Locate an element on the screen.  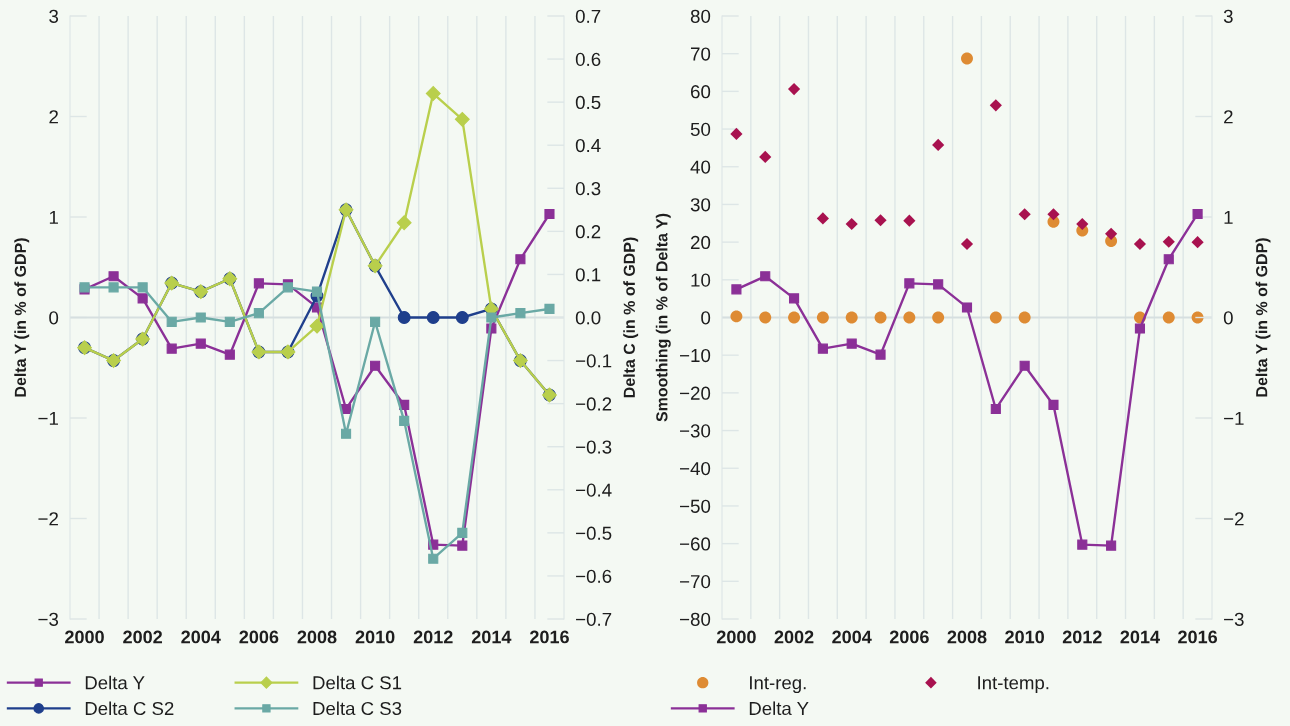
y2-tick-label: 0.3 is located at coordinates (588, 188).